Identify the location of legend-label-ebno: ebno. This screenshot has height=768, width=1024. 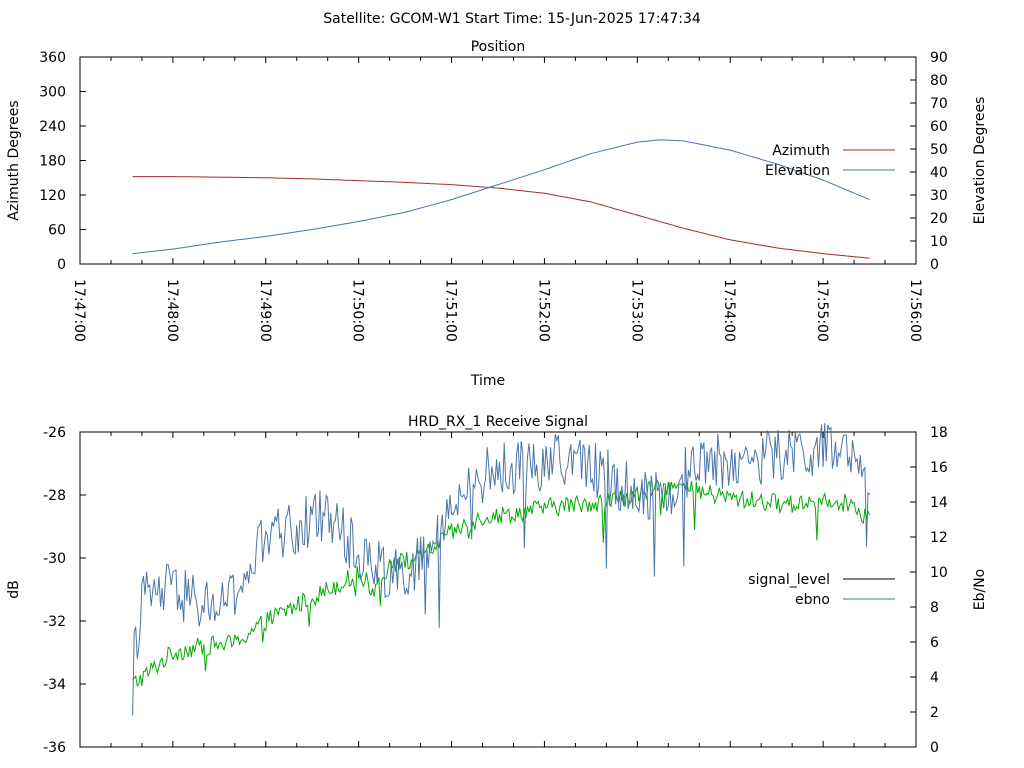
(812, 600).